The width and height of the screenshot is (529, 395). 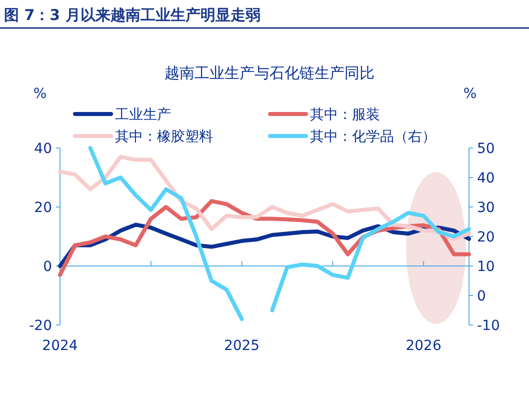 What do you see at coordinates (40, 326) in the screenshot?
I see `y-tick-label: -20` at bounding box center [40, 326].